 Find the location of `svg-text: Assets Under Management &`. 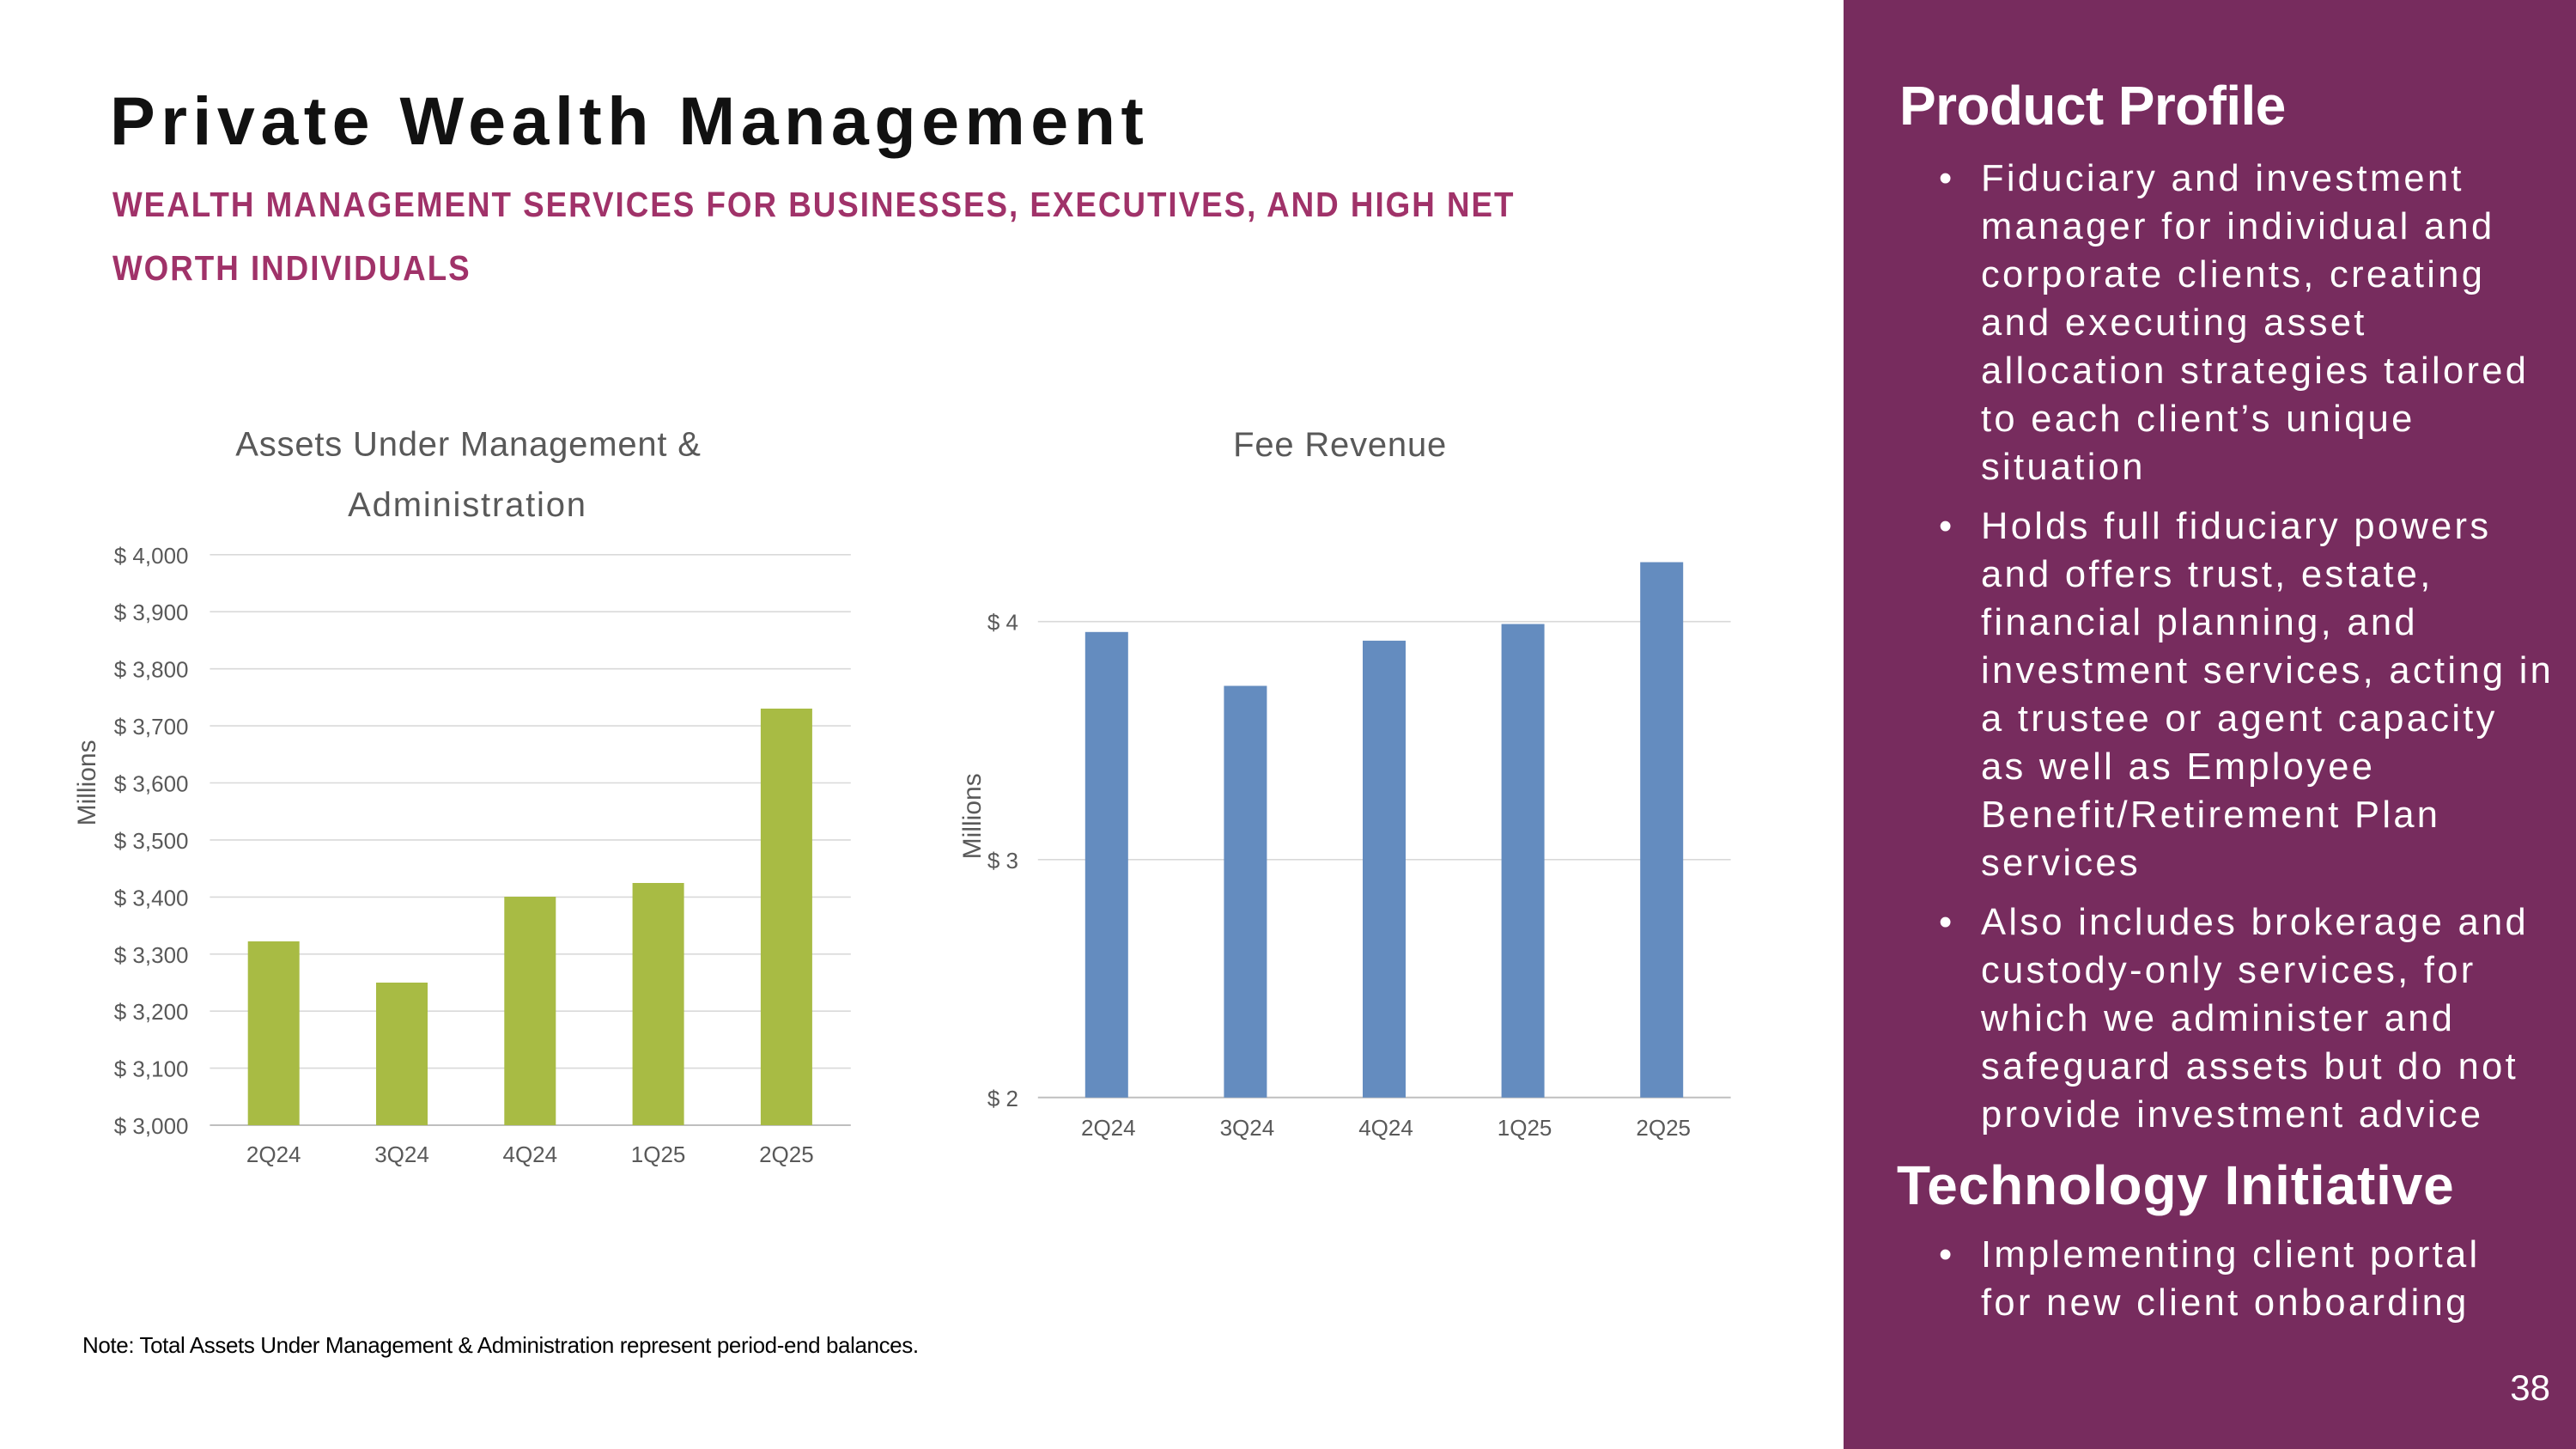

svg-text: Assets Under Management & is located at coordinates (468, 445).